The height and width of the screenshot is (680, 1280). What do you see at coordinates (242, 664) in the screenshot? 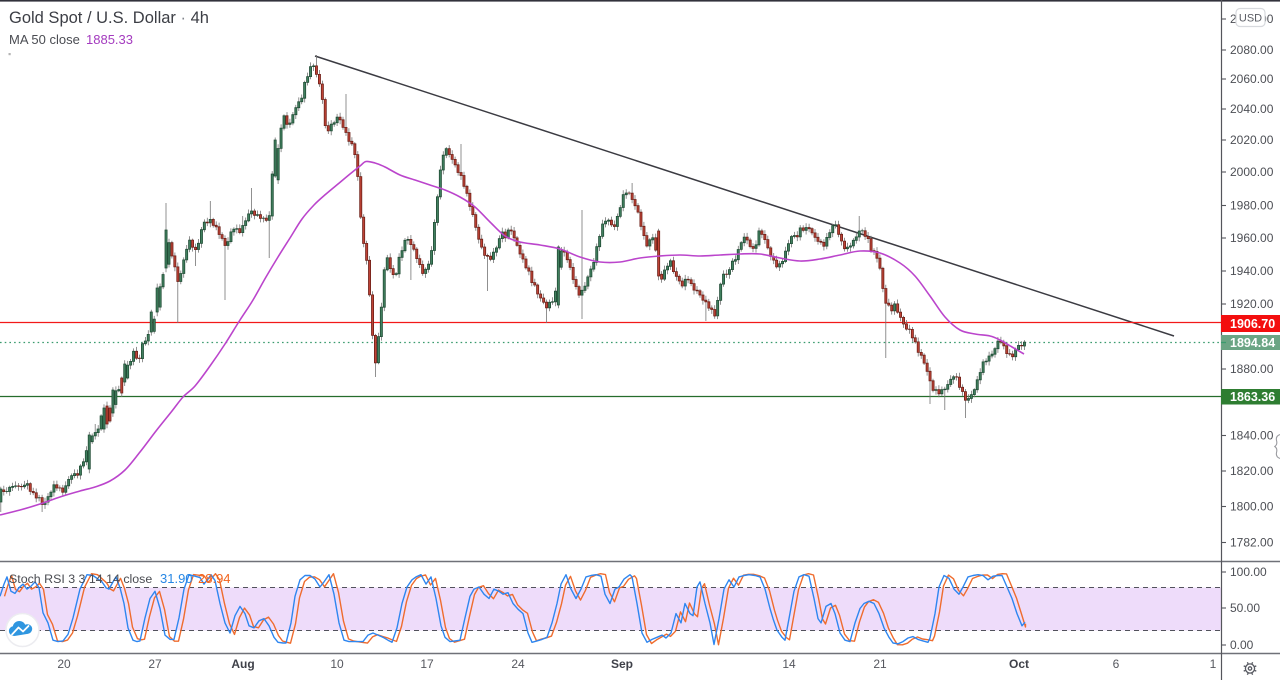
I see `svg-text: Aug` at bounding box center [242, 664].